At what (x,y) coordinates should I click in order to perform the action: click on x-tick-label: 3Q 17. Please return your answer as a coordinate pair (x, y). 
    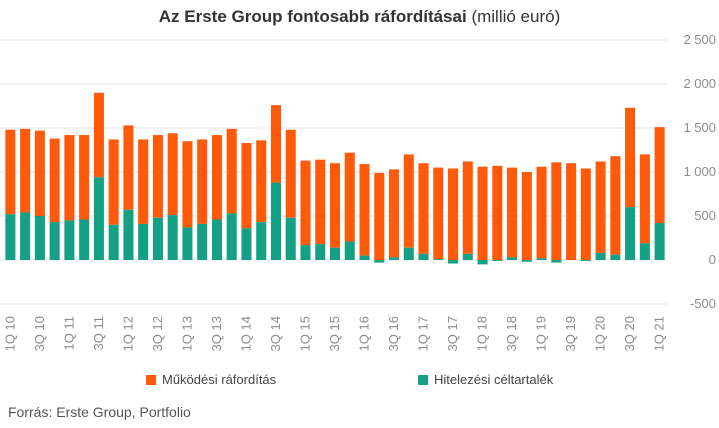
    Looking at the image, I should click on (452, 333).